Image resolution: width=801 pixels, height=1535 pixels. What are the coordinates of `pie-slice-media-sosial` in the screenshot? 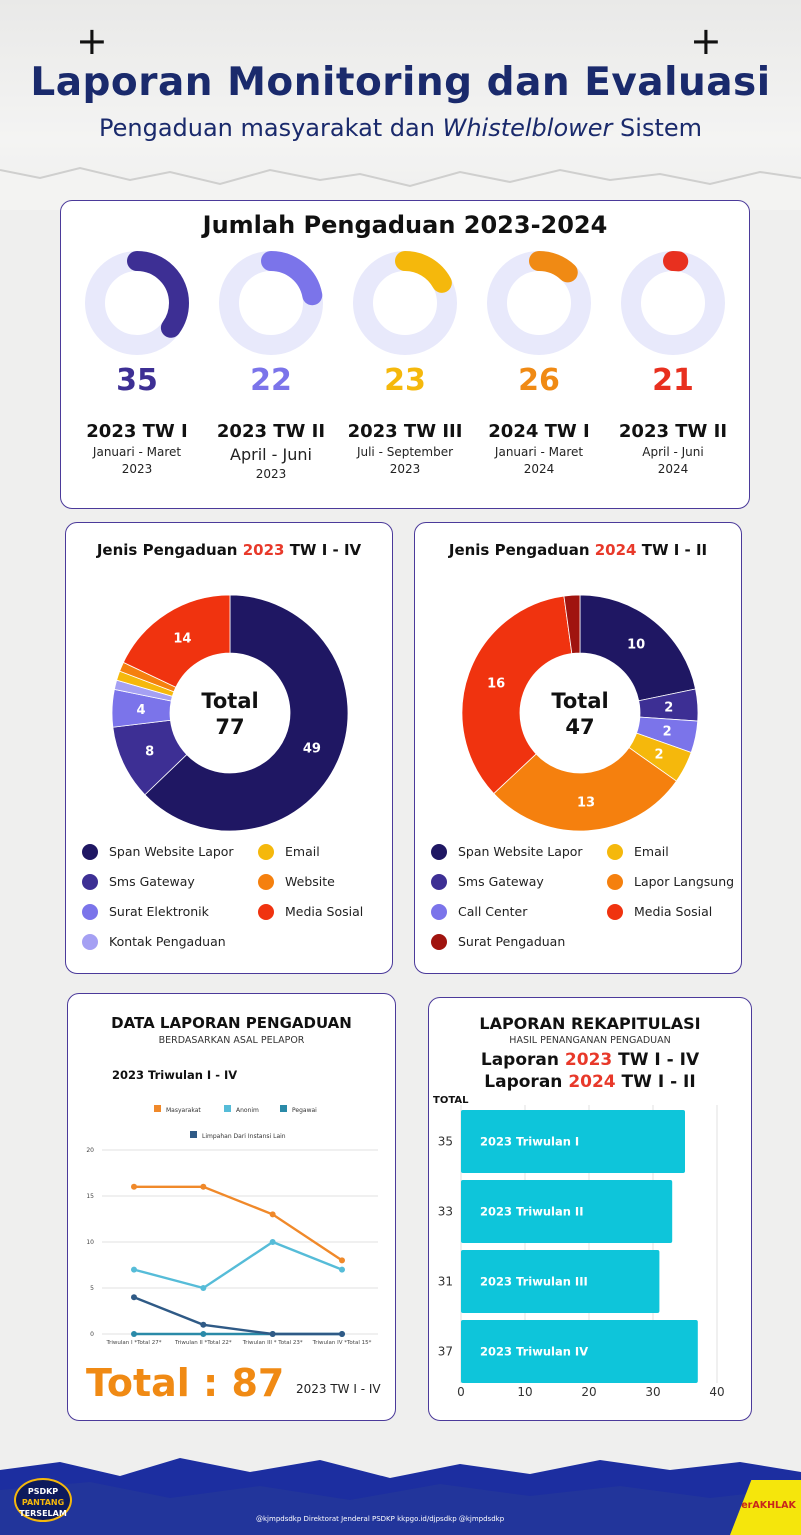 It's located at (517, 695).